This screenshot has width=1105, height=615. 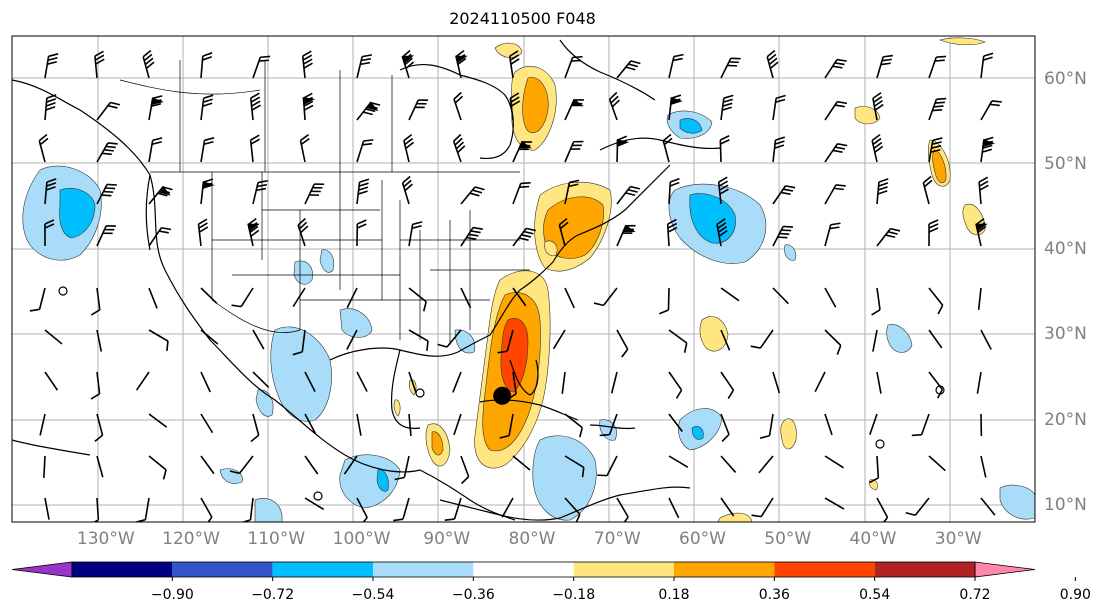 I want to click on storm-center-marker, so click(x=502, y=395).